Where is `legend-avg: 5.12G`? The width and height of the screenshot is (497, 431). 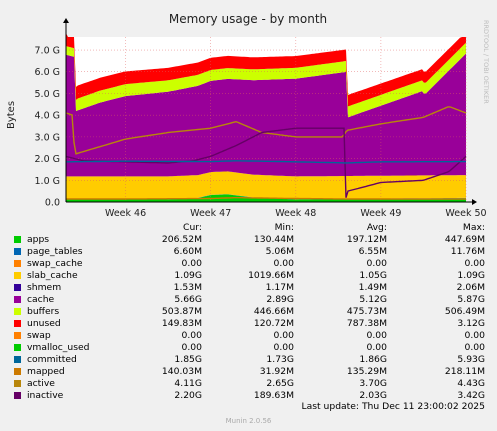 legend-avg: 5.12G is located at coordinates (373, 299).